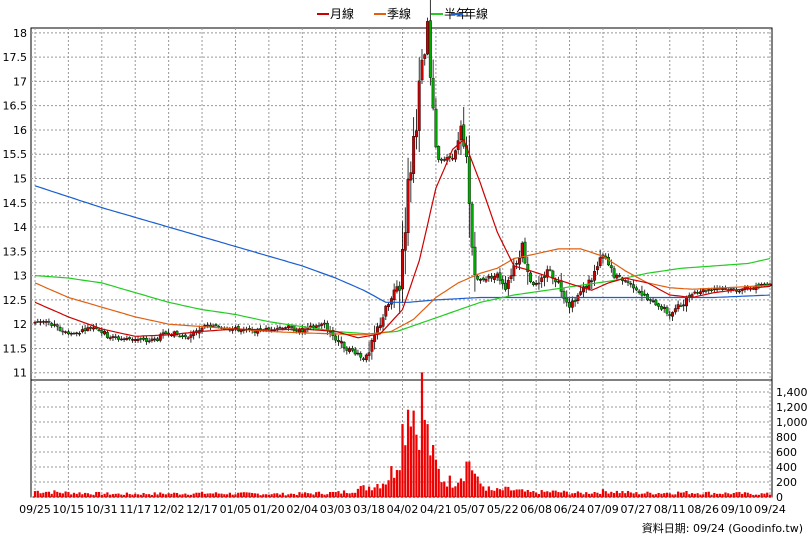 This screenshot has width=808, height=540. Describe the element at coordinates (476, 13) in the screenshot. I see `legend-label-ma-year: 年線` at that location.